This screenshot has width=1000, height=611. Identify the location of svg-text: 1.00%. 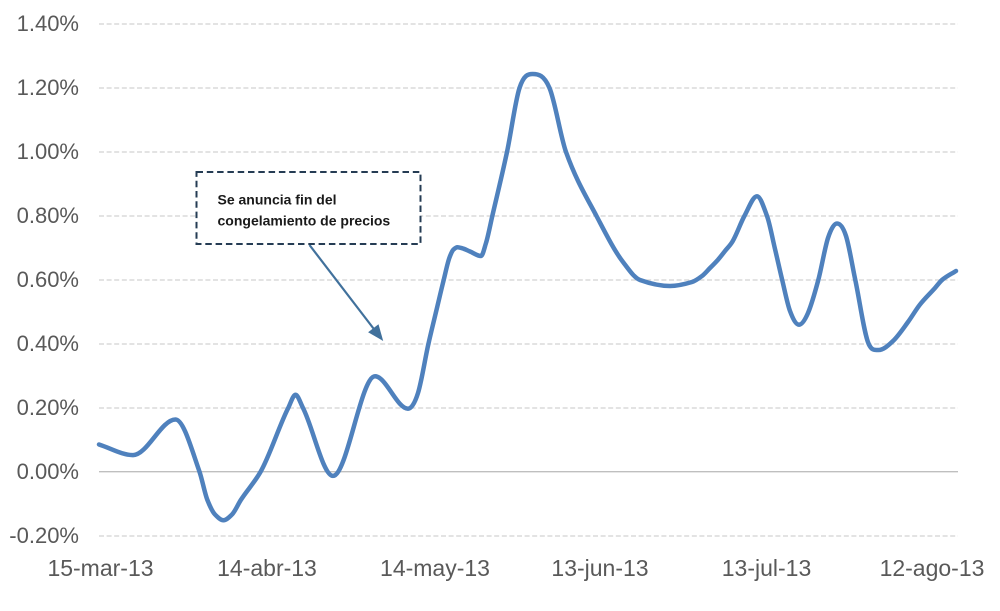
(48, 151).